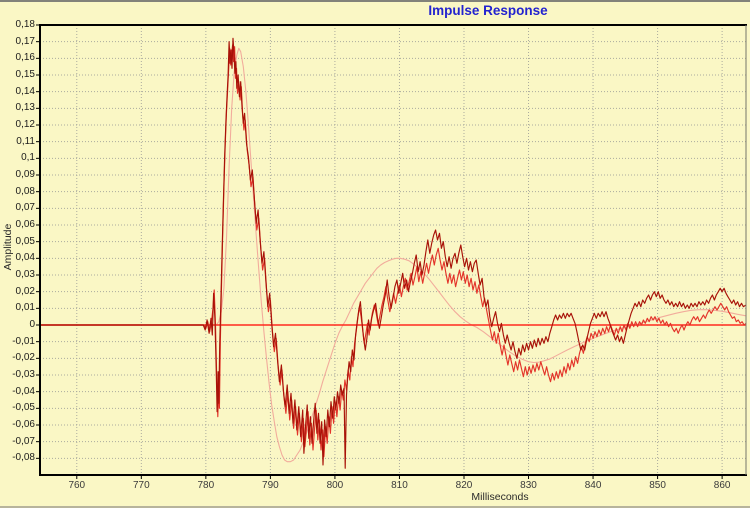  I want to click on y-tick-label: -0,03, so click(23, 374).